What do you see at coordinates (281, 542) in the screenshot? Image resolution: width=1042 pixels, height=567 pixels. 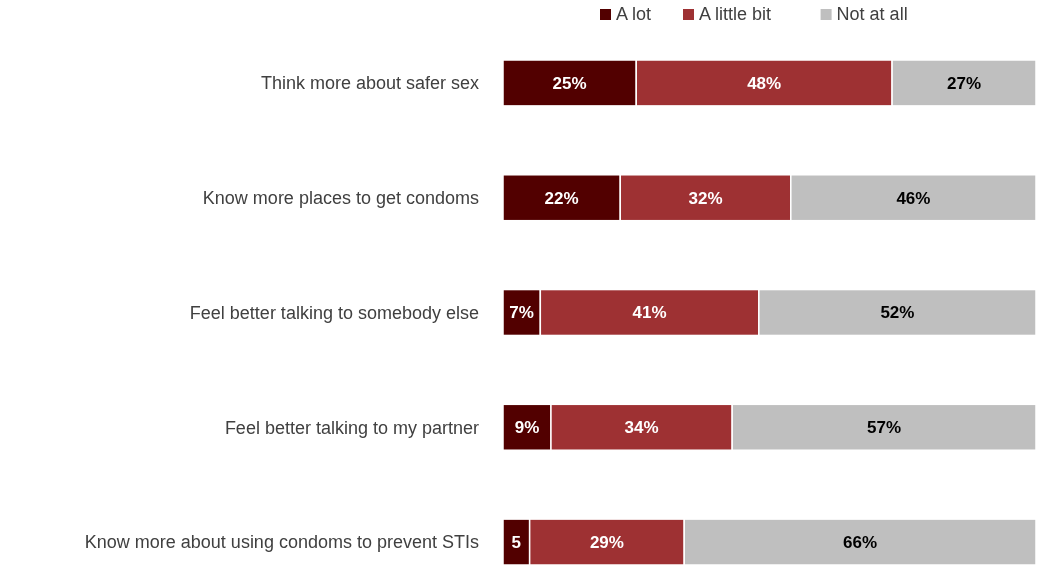 I see `y-tick-label: Know more about using condoms to prevent STIs` at bounding box center [281, 542].